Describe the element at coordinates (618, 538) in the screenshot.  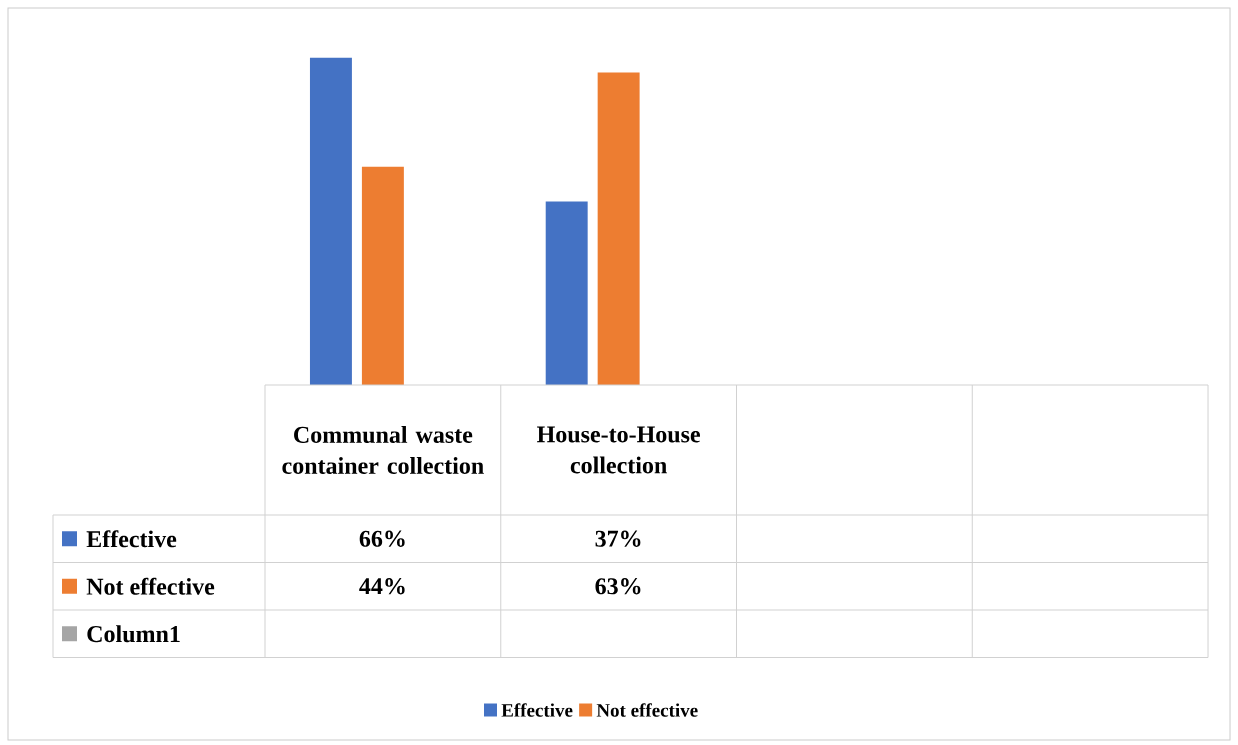
I see `data-label: 37%` at that location.